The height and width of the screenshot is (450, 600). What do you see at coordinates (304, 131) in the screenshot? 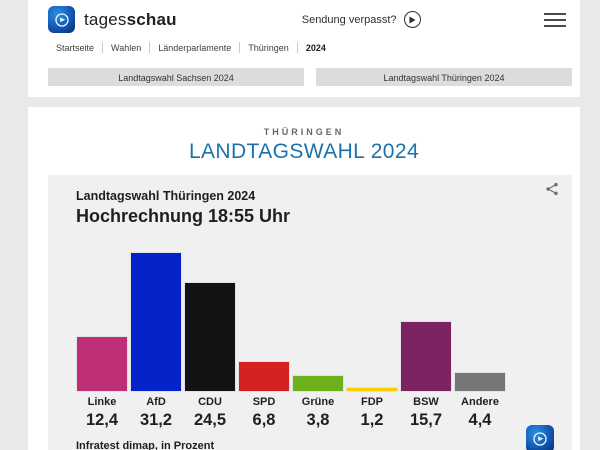
I see `region-kicker: THÜRINGEN` at bounding box center [304, 131].